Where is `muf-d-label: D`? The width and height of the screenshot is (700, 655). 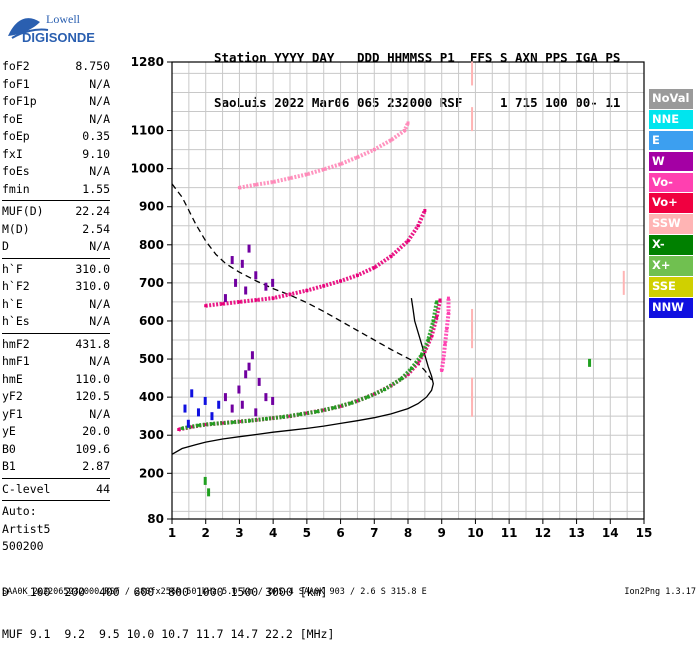
muf-d-label: D is located at coordinates (5, 592).